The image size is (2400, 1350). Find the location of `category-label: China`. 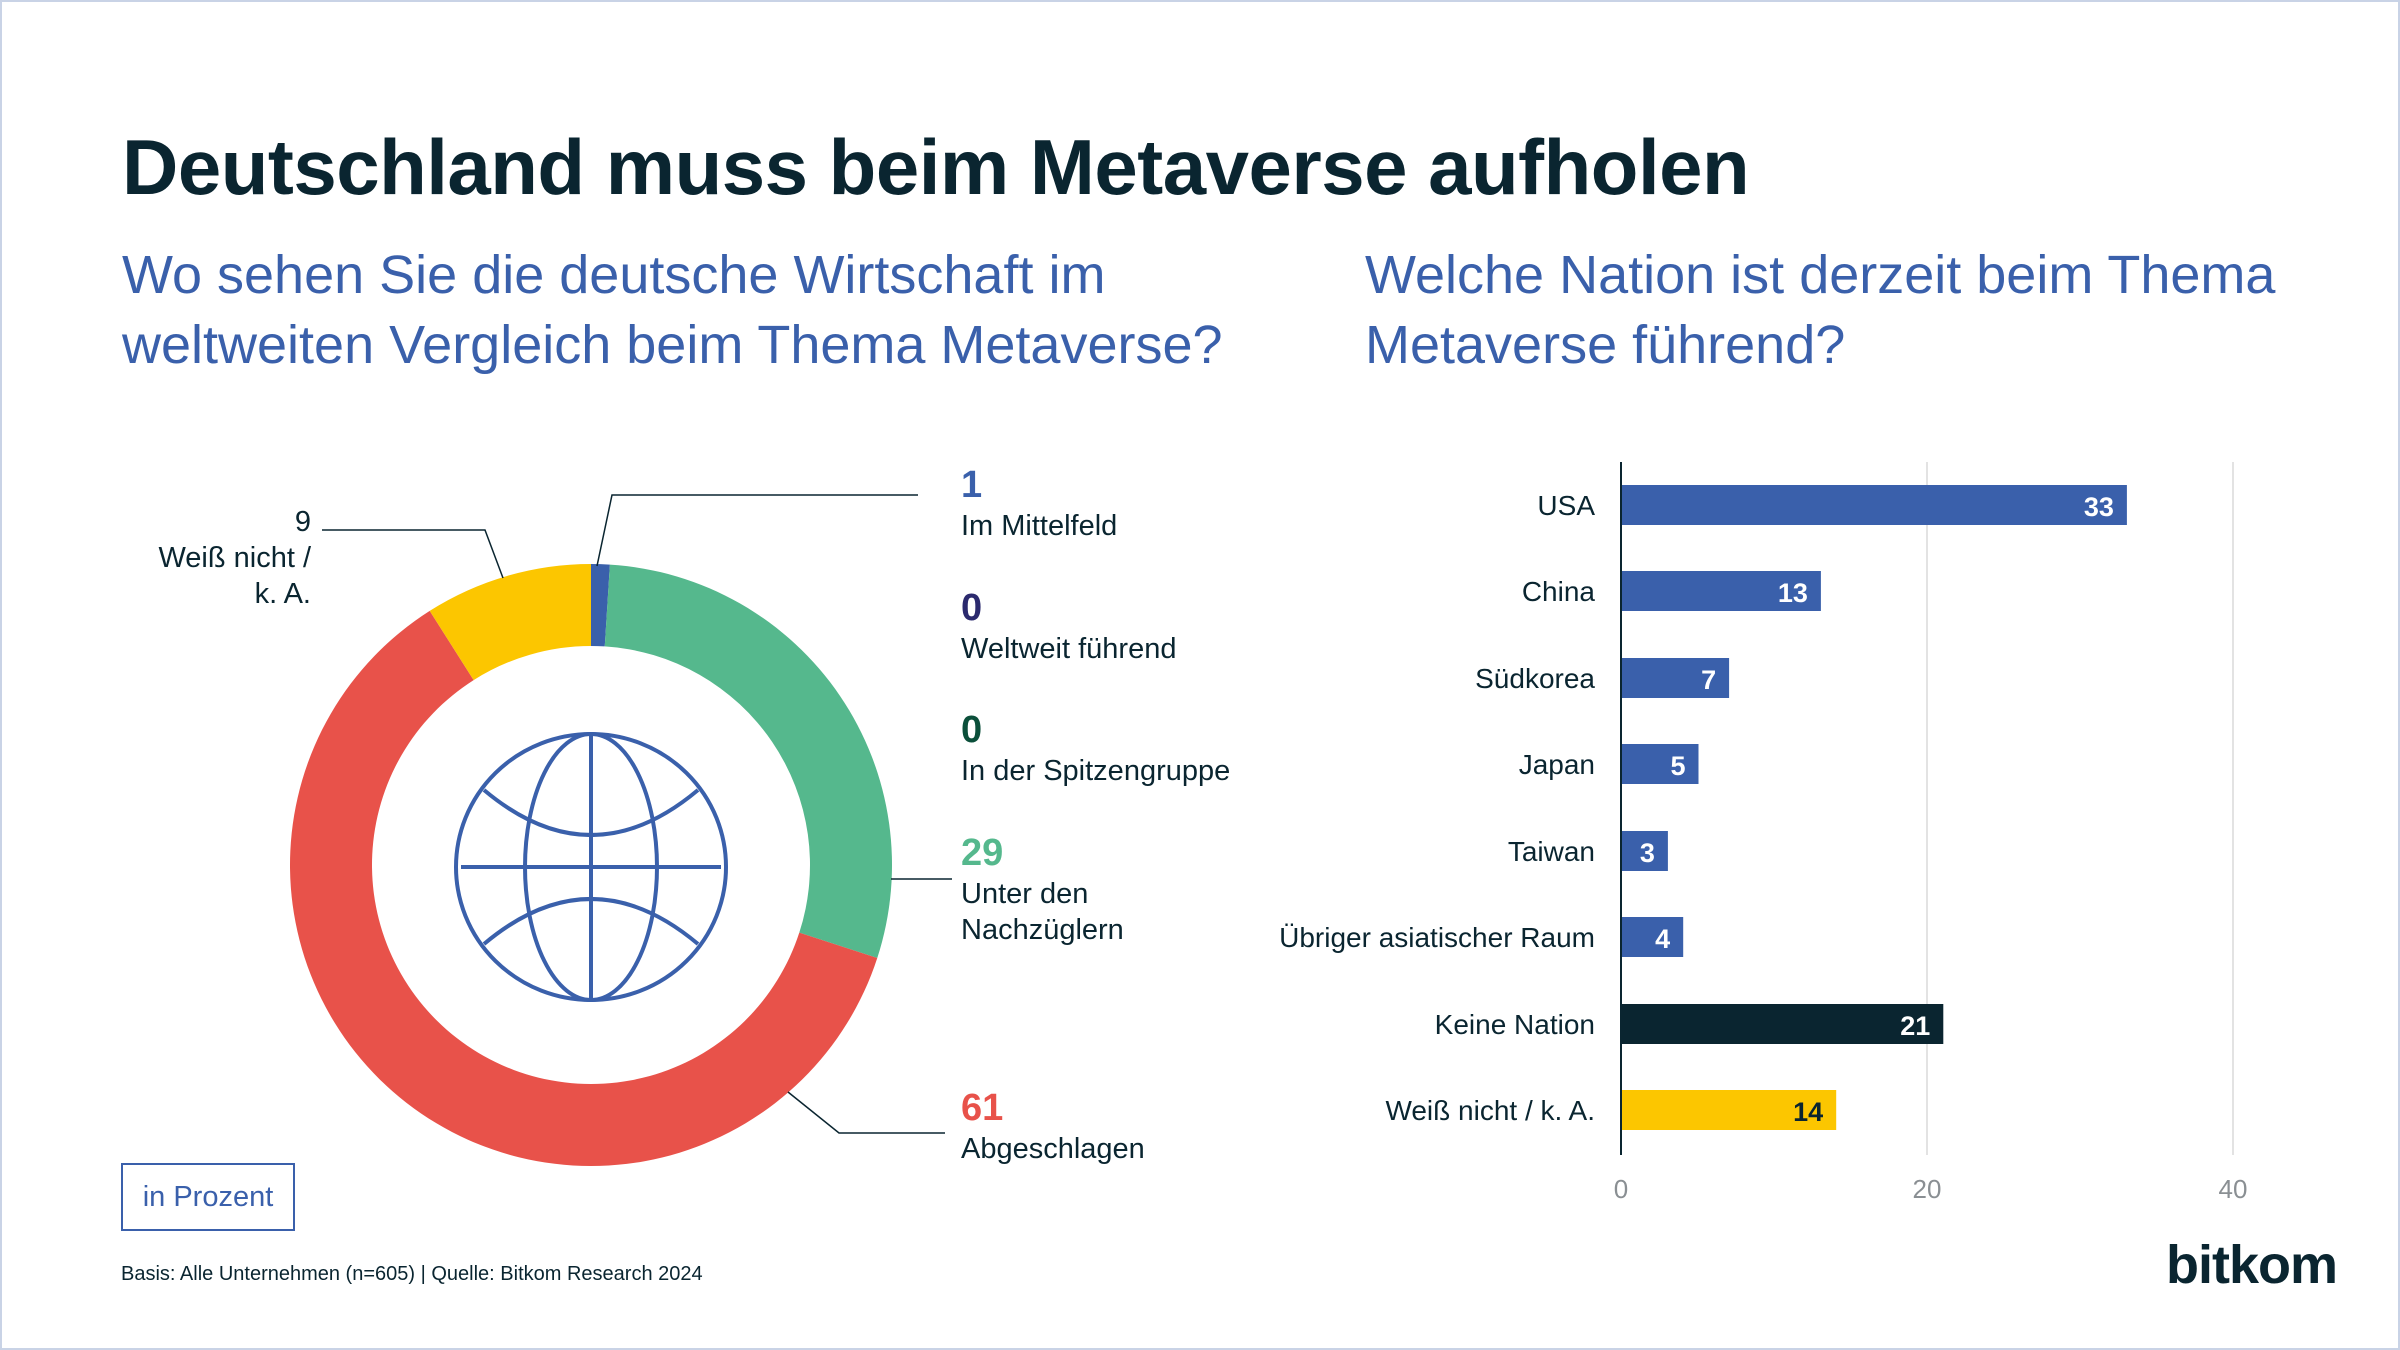

category-label: China is located at coordinates (1559, 591).